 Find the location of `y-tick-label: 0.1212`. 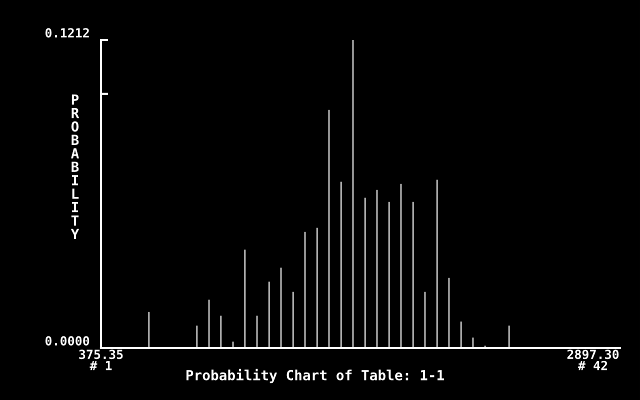

y-tick-label: 0.1212 is located at coordinates (67, 33).